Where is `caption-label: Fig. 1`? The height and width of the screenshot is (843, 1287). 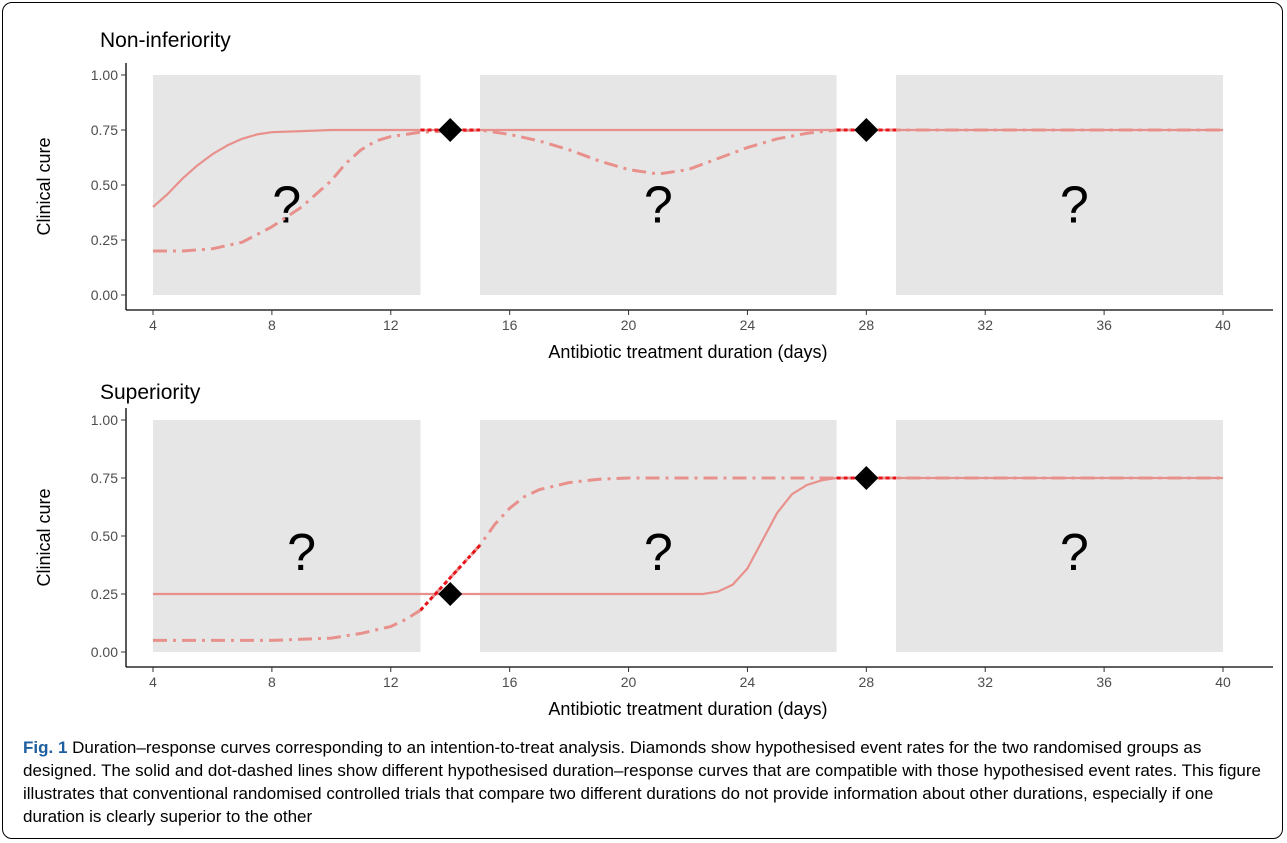 caption-label: Fig. 1 is located at coordinates (45, 747).